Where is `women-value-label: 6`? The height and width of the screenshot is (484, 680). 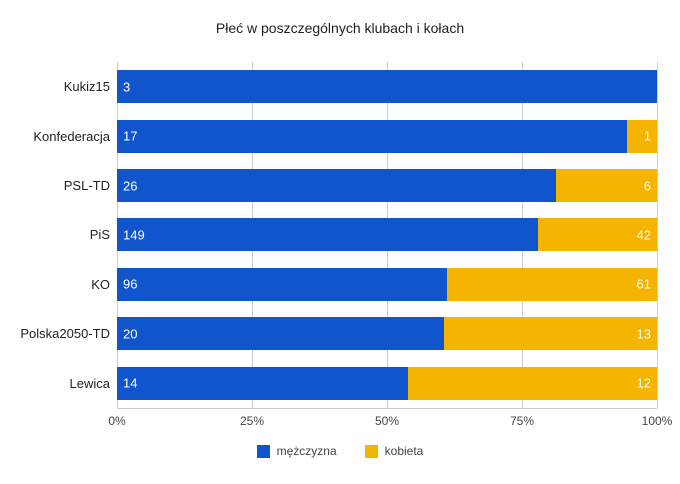 women-value-label: 6 is located at coordinates (647, 186).